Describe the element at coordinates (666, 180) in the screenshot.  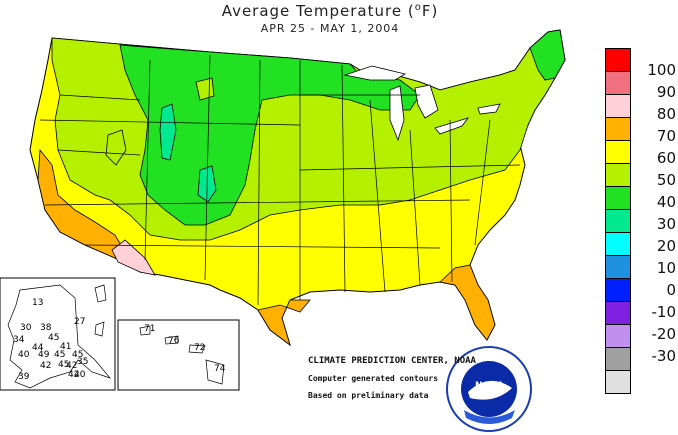
I see `legend-label: 50` at that location.